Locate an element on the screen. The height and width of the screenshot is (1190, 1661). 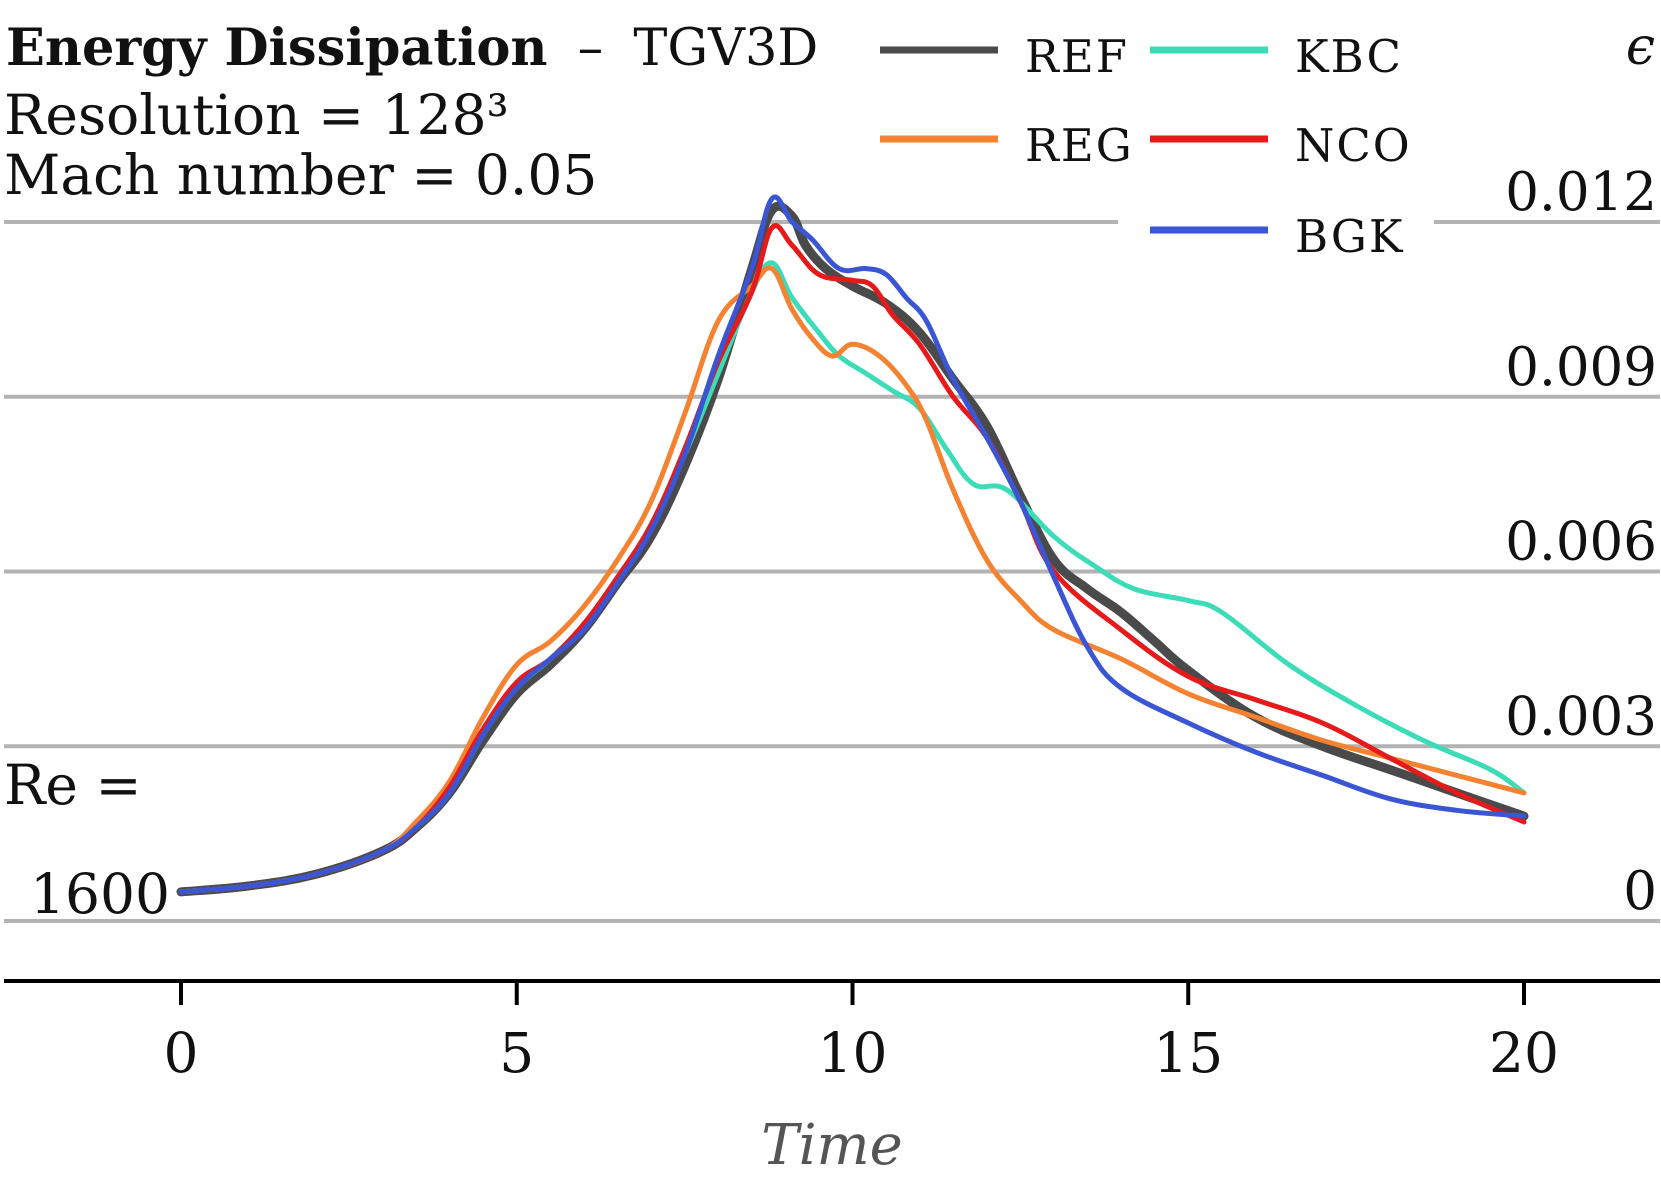
legend-label-kbc: KBC is located at coordinates (1349, 56).